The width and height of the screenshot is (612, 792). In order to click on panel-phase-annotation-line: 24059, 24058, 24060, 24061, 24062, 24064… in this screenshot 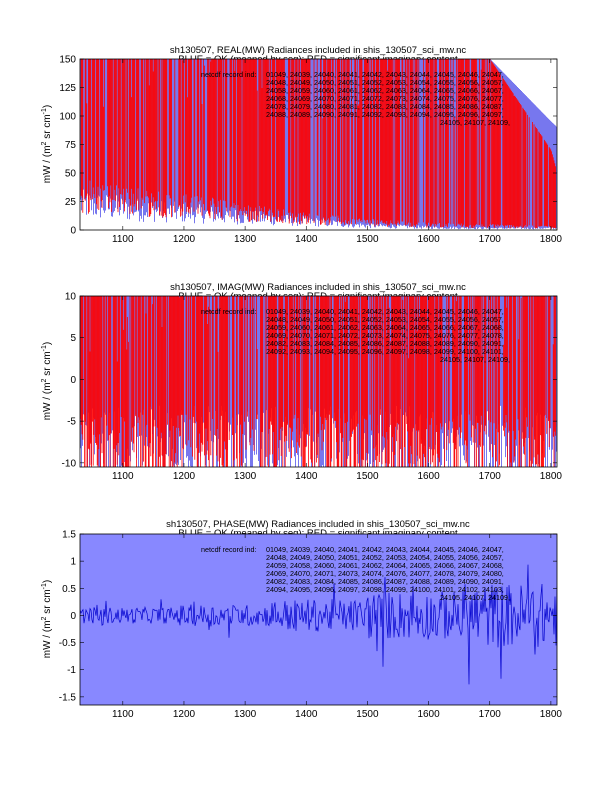, I will do `click(385, 565)`.